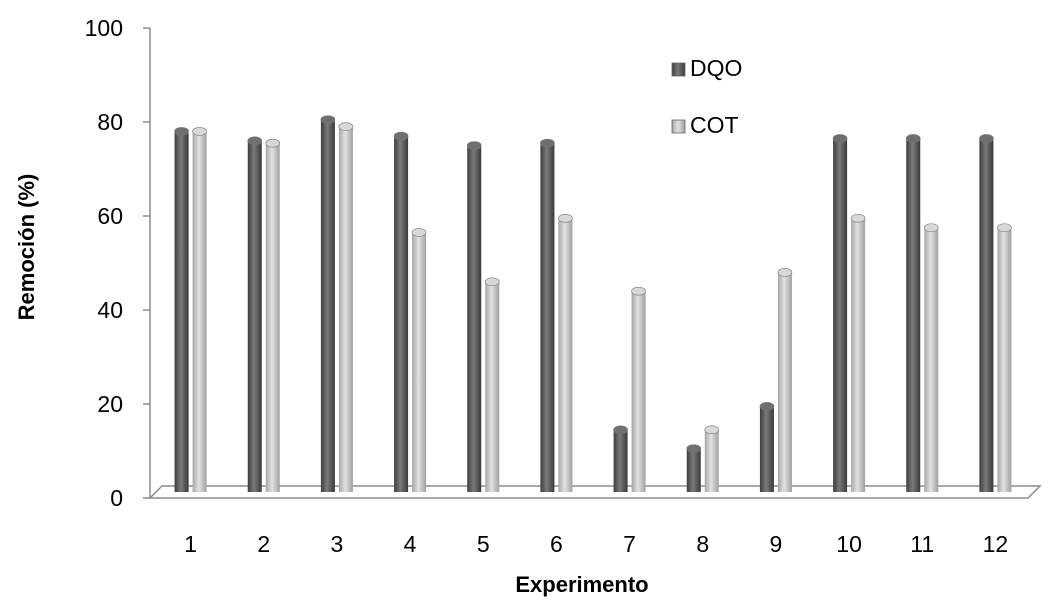 This screenshot has width=1048, height=606. What do you see at coordinates (556, 544) in the screenshot?
I see `x-tick-label: 6` at bounding box center [556, 544].